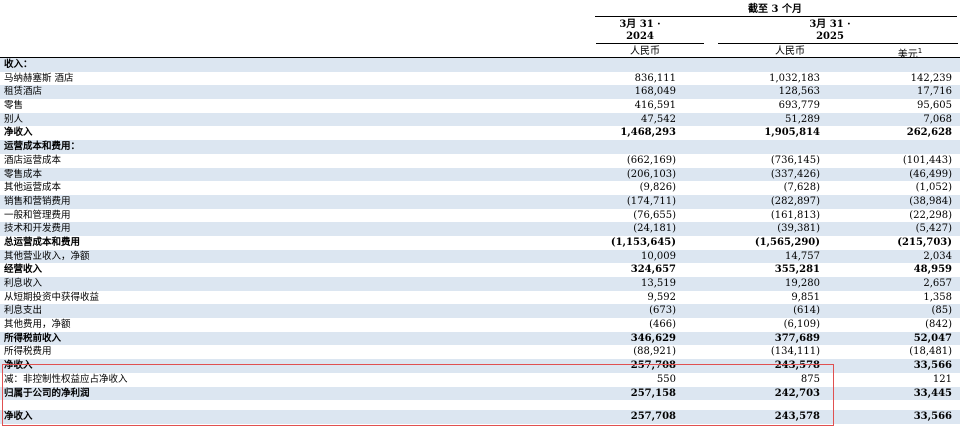 Image resolution: width=960 pixels, height=430 pixels. What do you see at coordinates (480, 405) in the screenshot?
I see `table-row` at bounding box center [480, 405].